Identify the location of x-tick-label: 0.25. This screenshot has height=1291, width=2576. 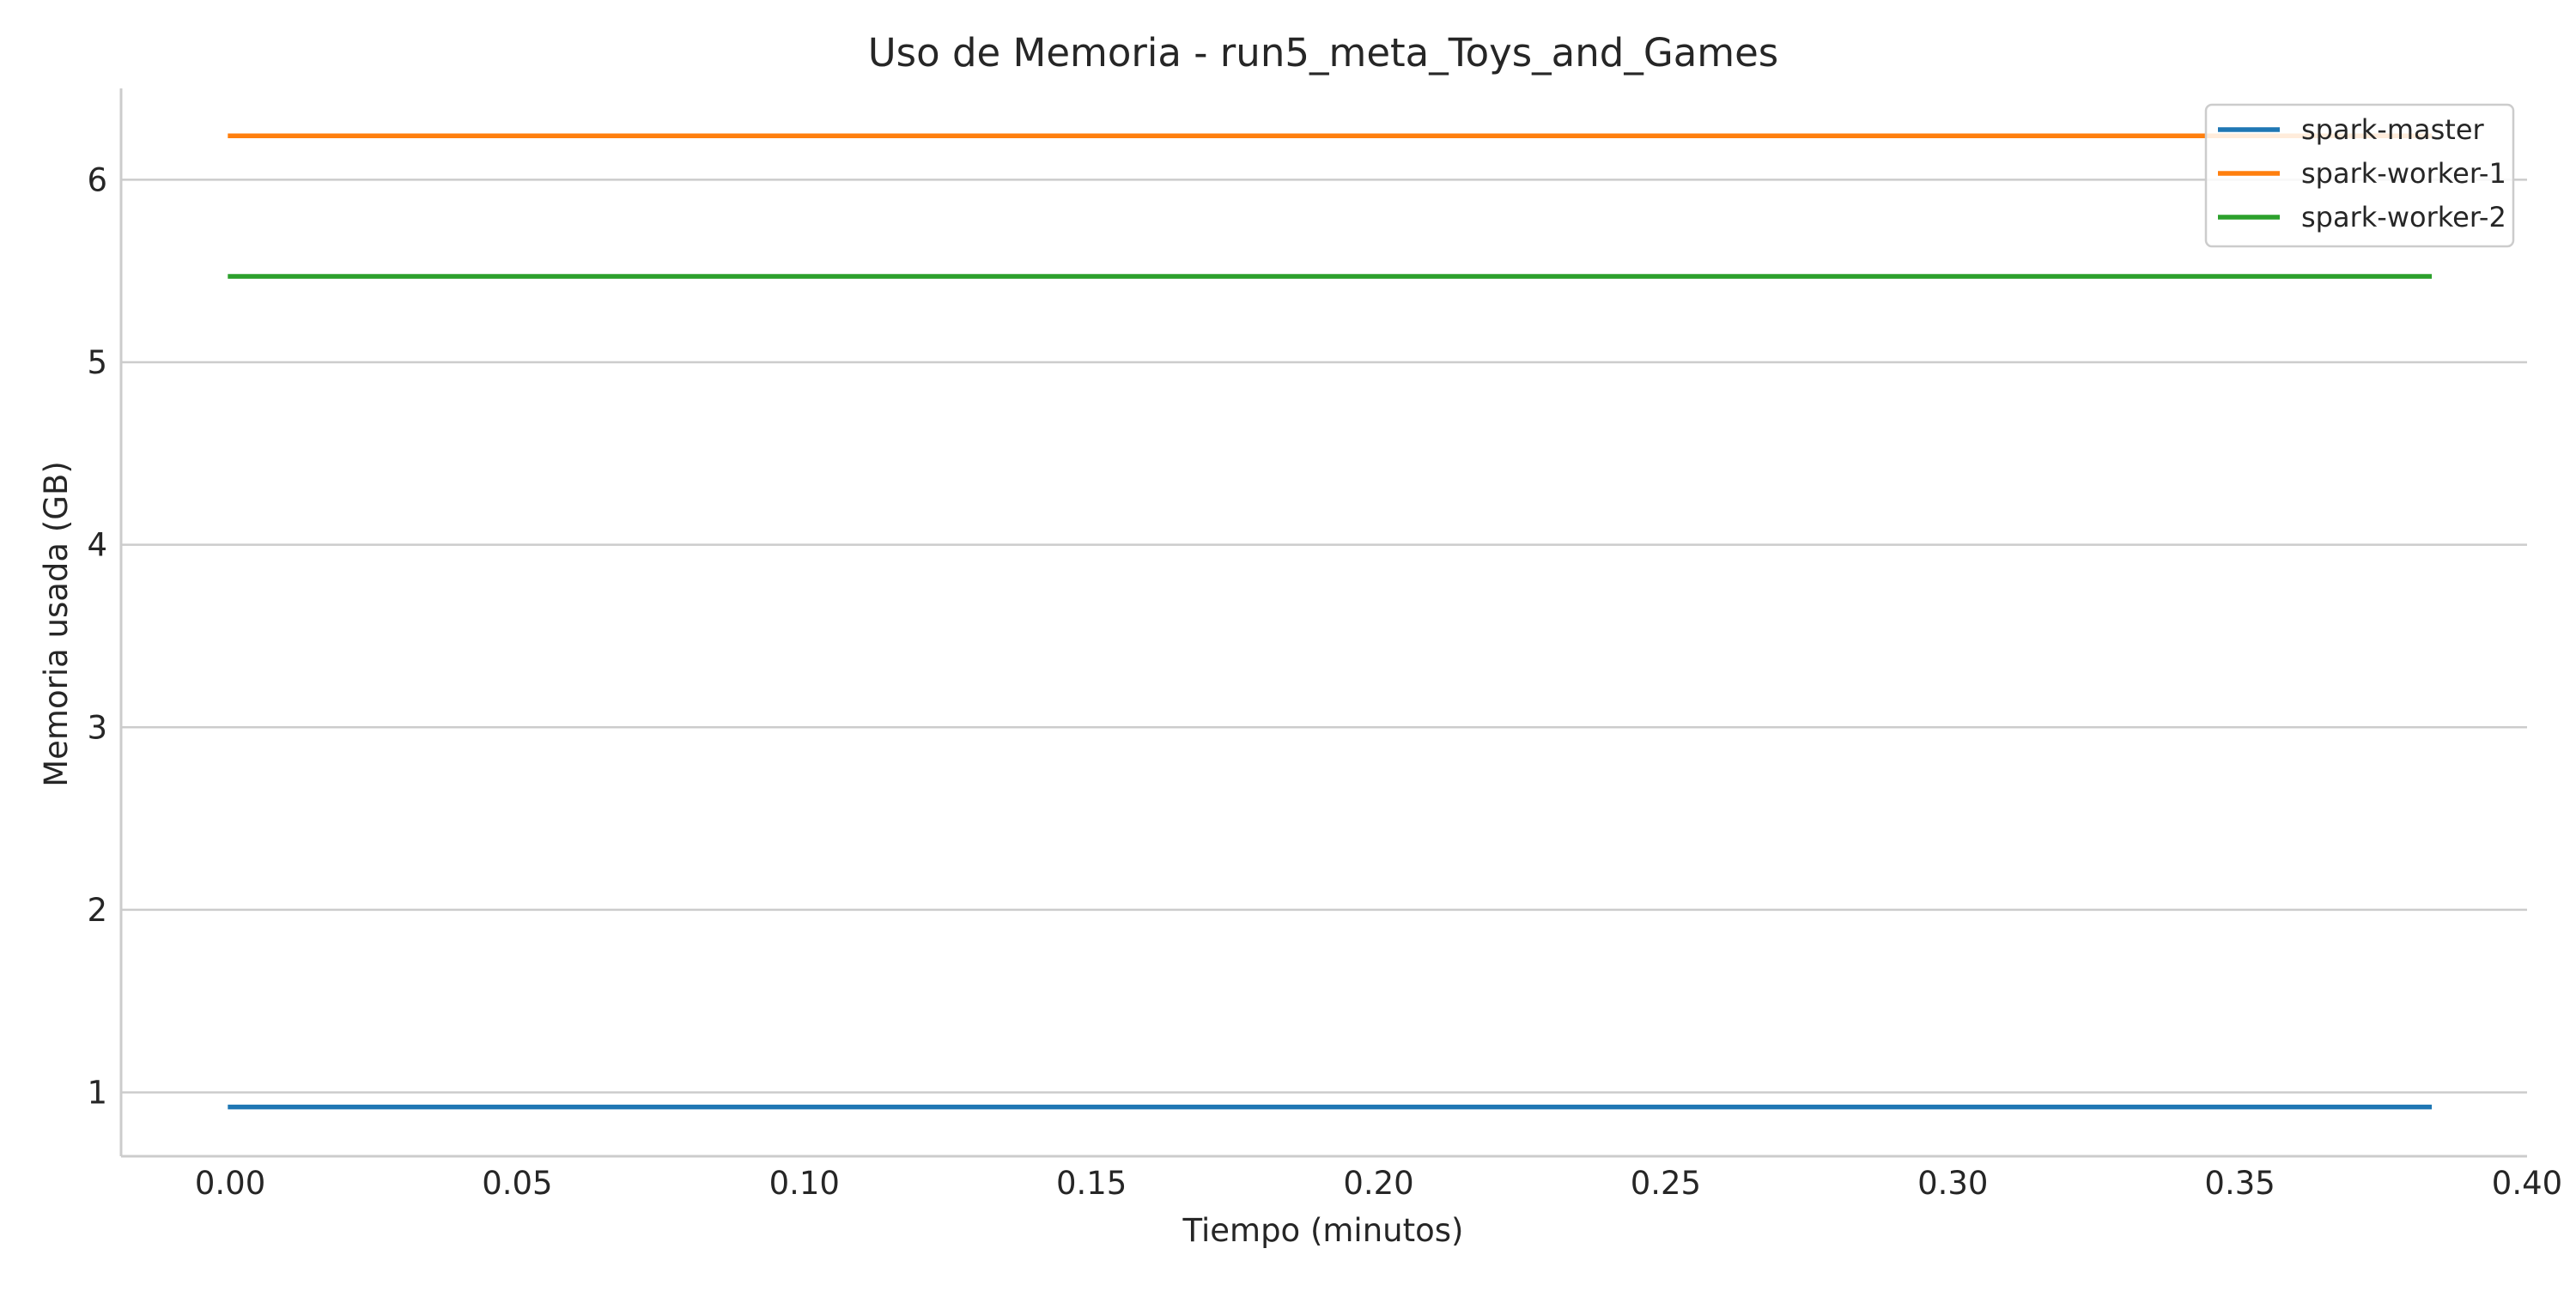
(1666, 1183).